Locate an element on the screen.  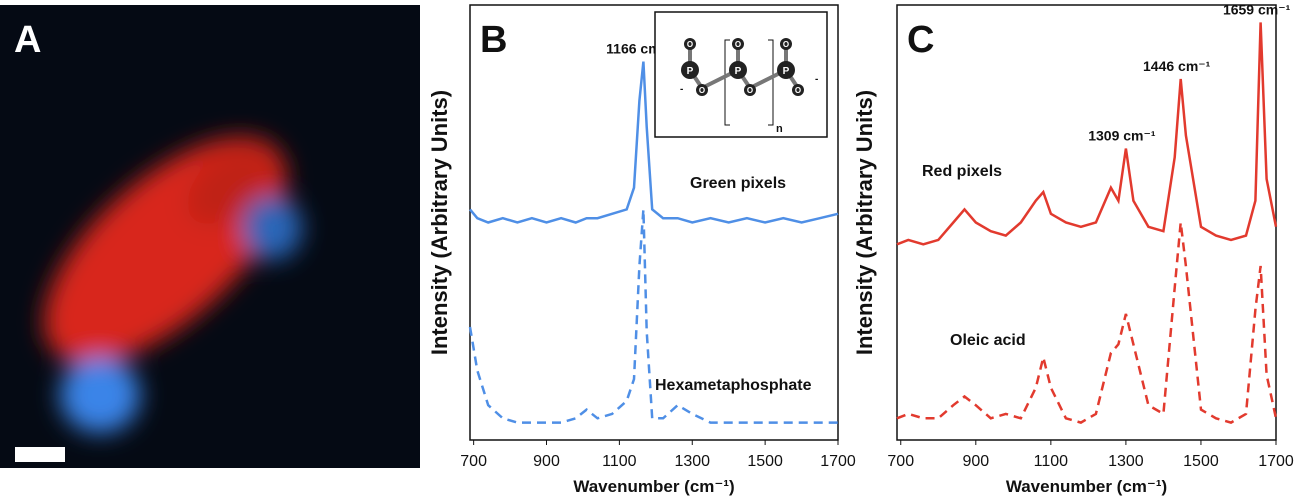
series-label: Green pixels is located at coordinates (738, 183).